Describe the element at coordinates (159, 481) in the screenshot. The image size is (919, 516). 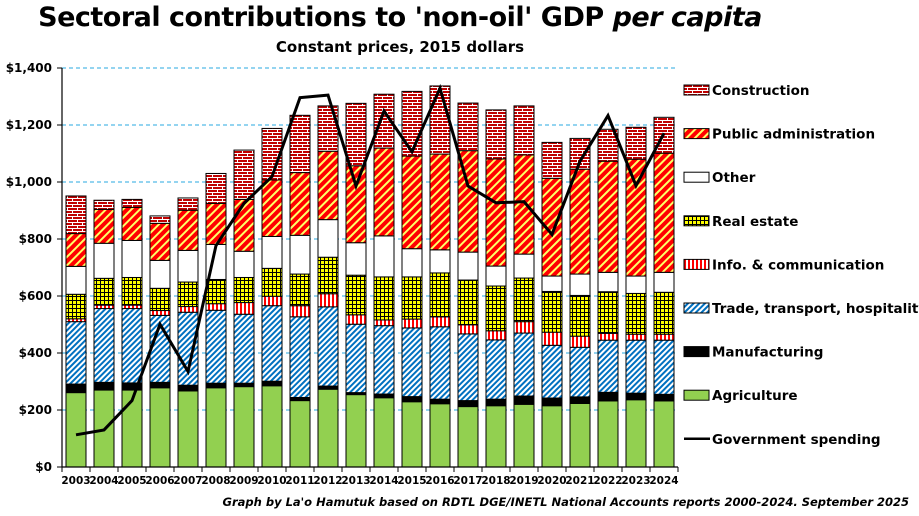
I see `x-tick-label: 2006` at that location.